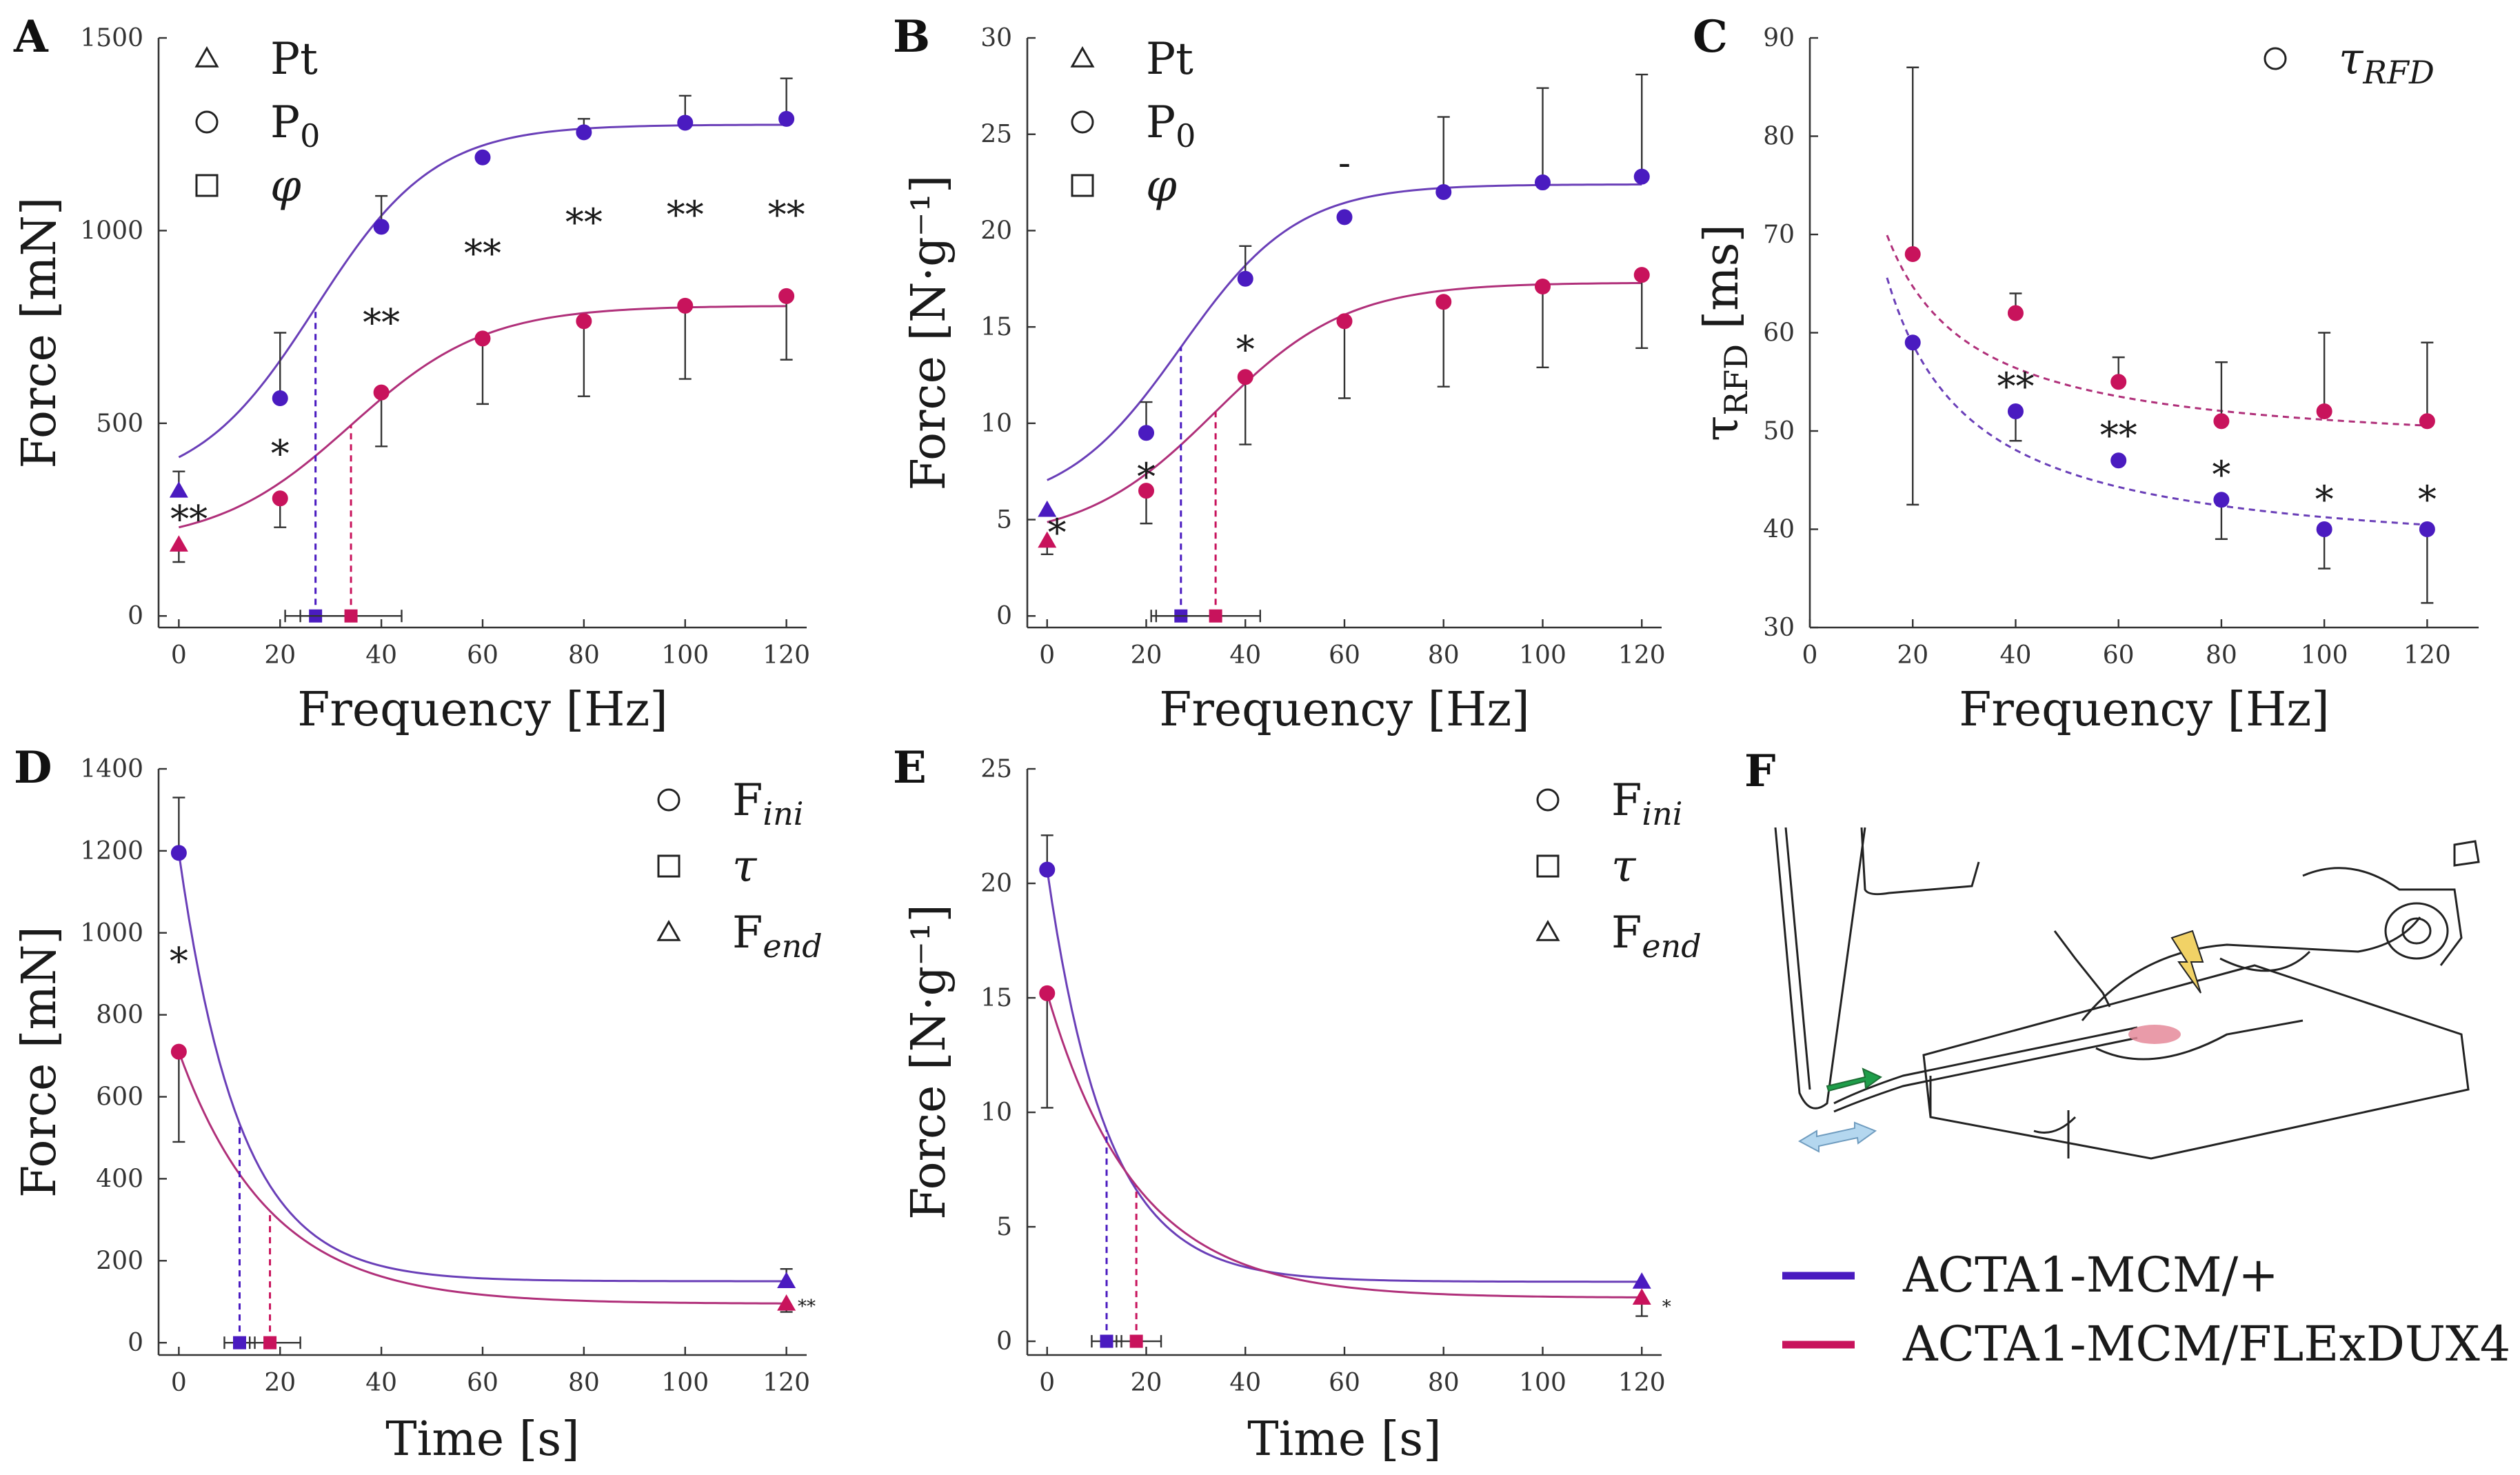 The image size is (2520, 1475). What do you see at coordinates (910, 768) in the screenshot?
I see `panel-label: E` at bounding box center [910, 768].